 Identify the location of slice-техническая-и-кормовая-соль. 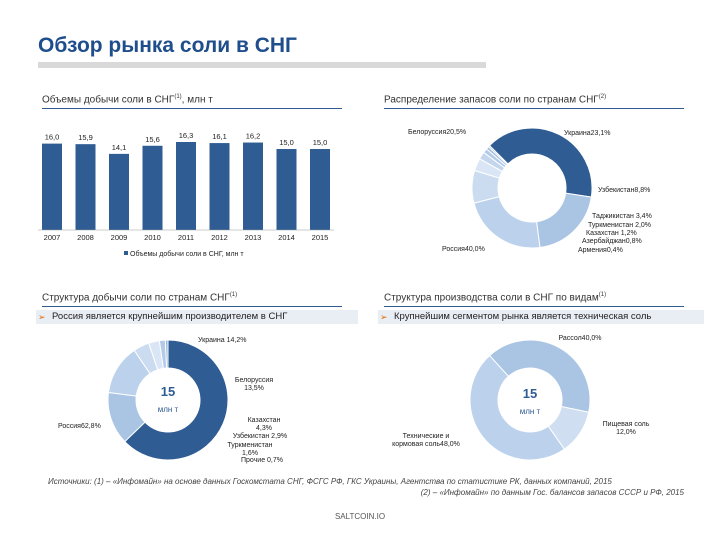
(517, 407).